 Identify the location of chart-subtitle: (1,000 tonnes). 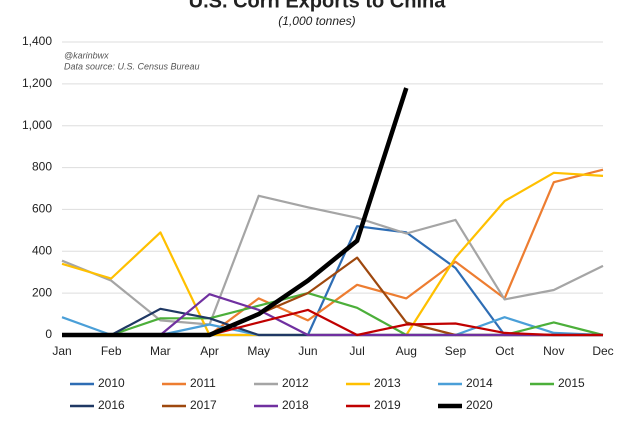
(316, 21).